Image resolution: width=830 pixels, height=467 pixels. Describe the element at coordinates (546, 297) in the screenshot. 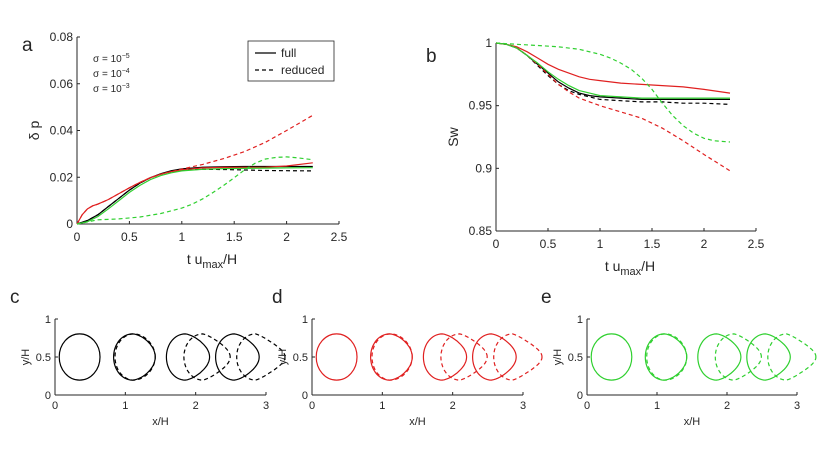

I see `panel-letter-e: e` at that location.